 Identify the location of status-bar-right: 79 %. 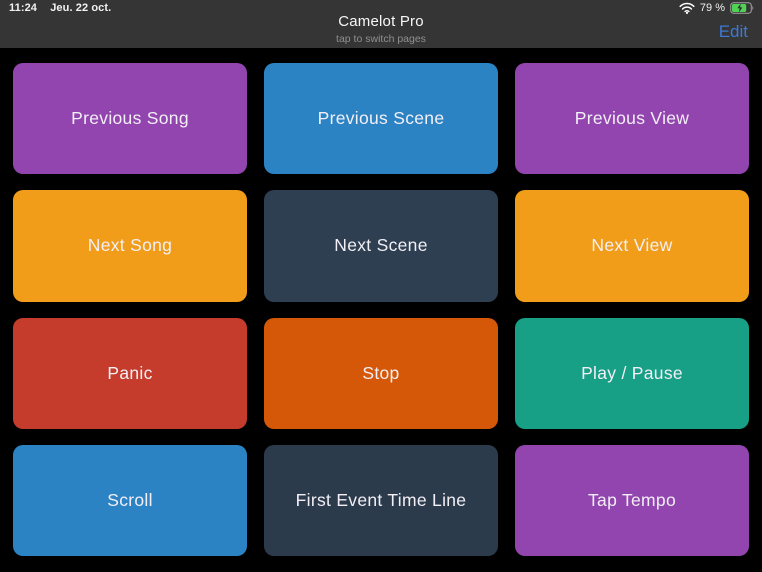
(716, 8).